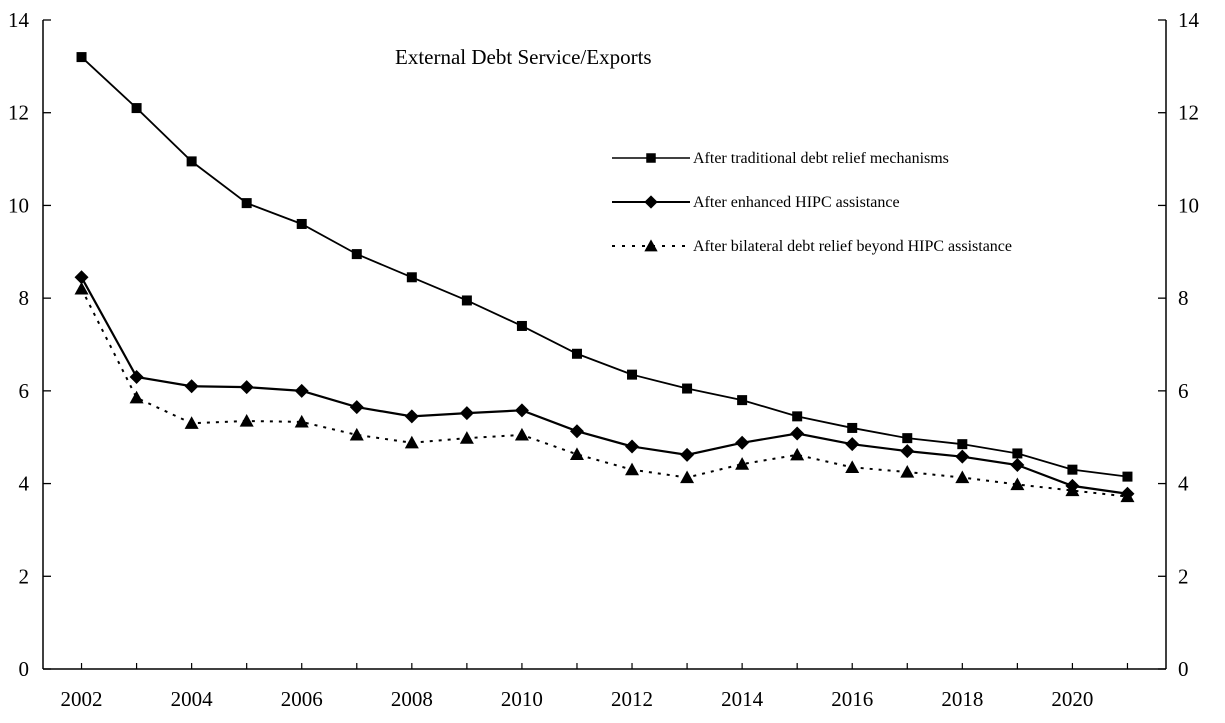 The height and width of the screenshot is (723, 1225). I want to click on left-y-tick-label: 6, so click(24, 391).